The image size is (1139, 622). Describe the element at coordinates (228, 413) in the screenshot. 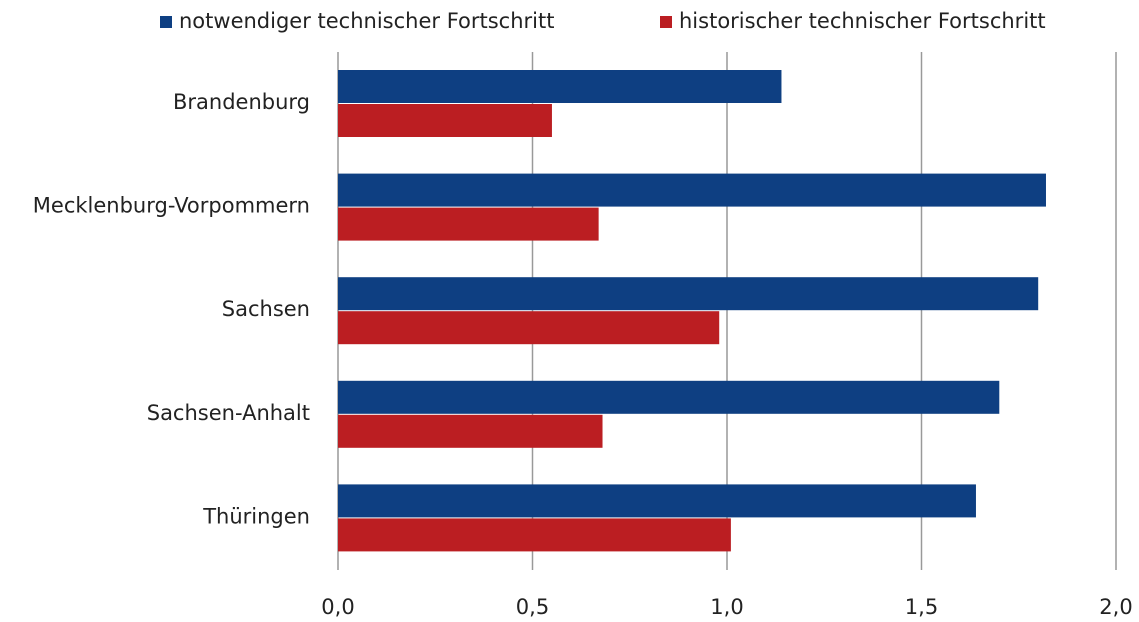

I see `y-tick-label: Sachsen-Anhalt` at that location.